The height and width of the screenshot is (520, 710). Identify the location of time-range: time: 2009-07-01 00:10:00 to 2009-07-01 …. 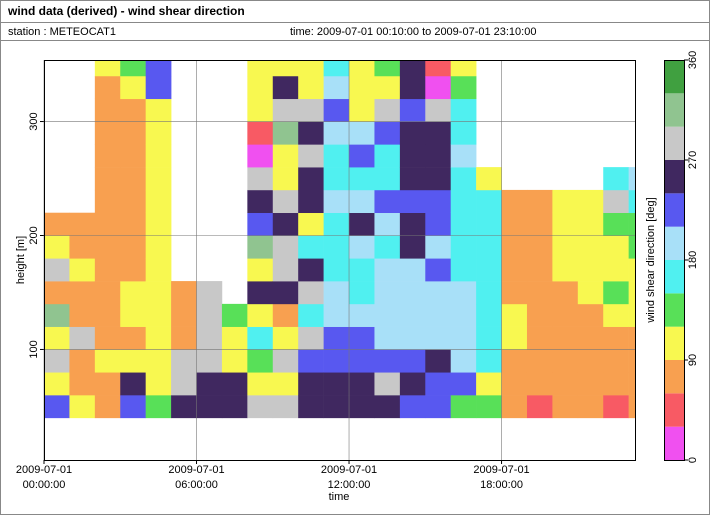
(413, 32).